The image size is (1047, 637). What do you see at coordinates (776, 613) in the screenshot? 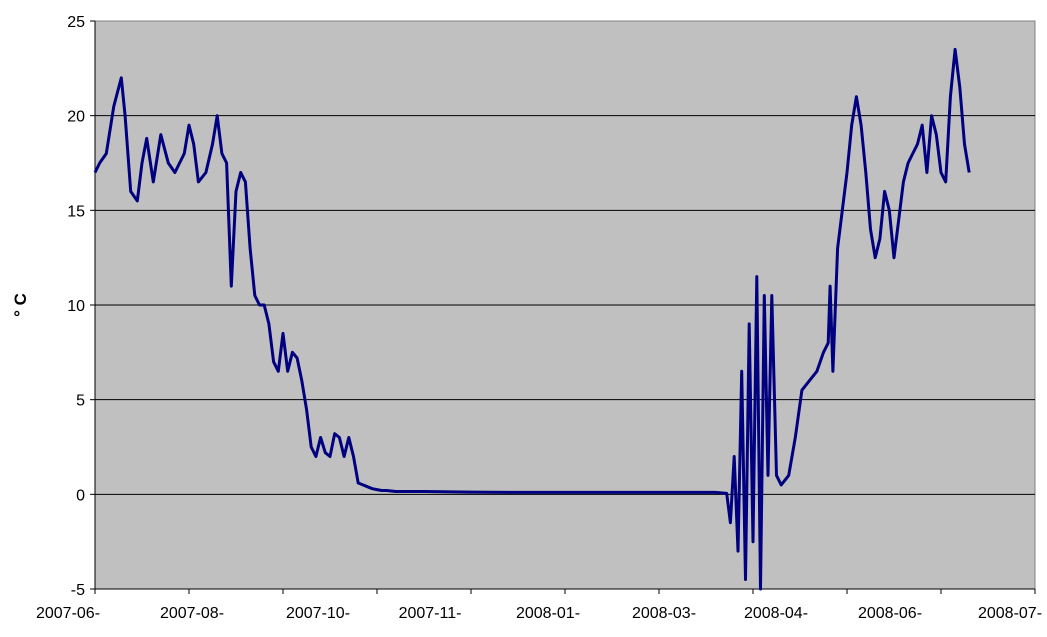
I see `x-tick-label: 2008-04-` at bounding box center [776, 613].